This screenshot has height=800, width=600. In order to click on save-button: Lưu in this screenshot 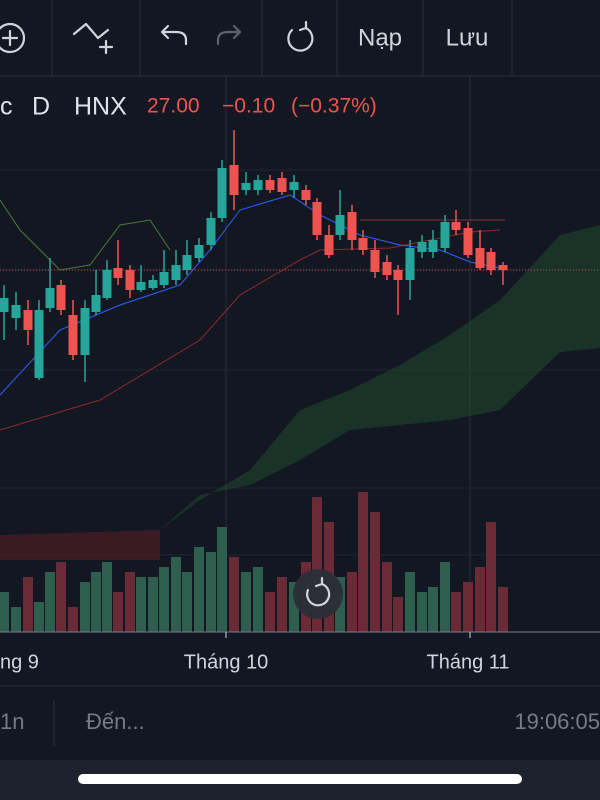, I will do `click(467, 37)`.